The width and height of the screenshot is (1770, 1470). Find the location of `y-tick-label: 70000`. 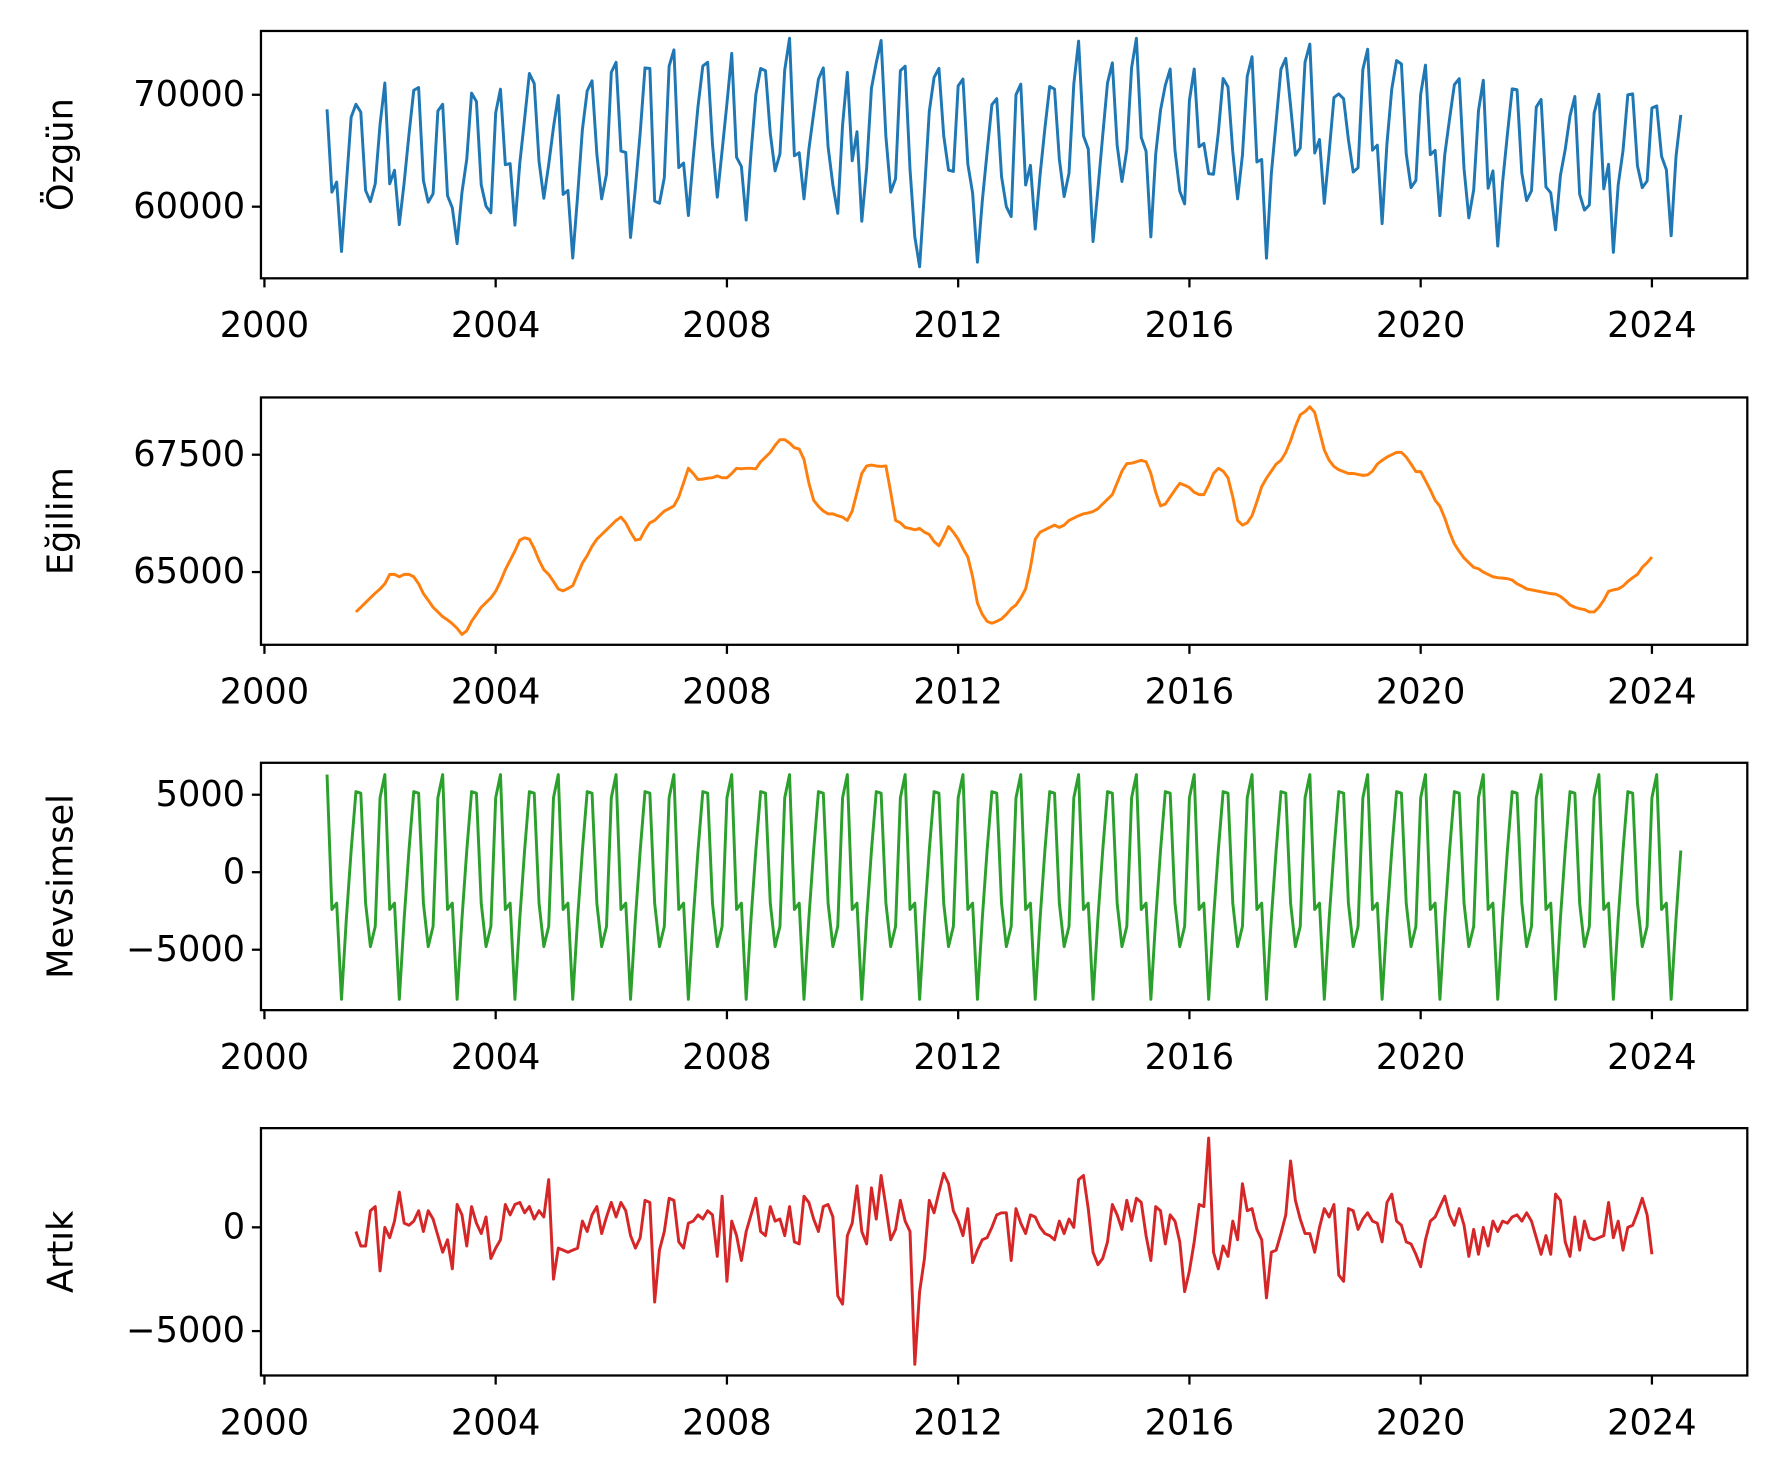

y-tick-label: 70000 is located at coordinates (189, 94).